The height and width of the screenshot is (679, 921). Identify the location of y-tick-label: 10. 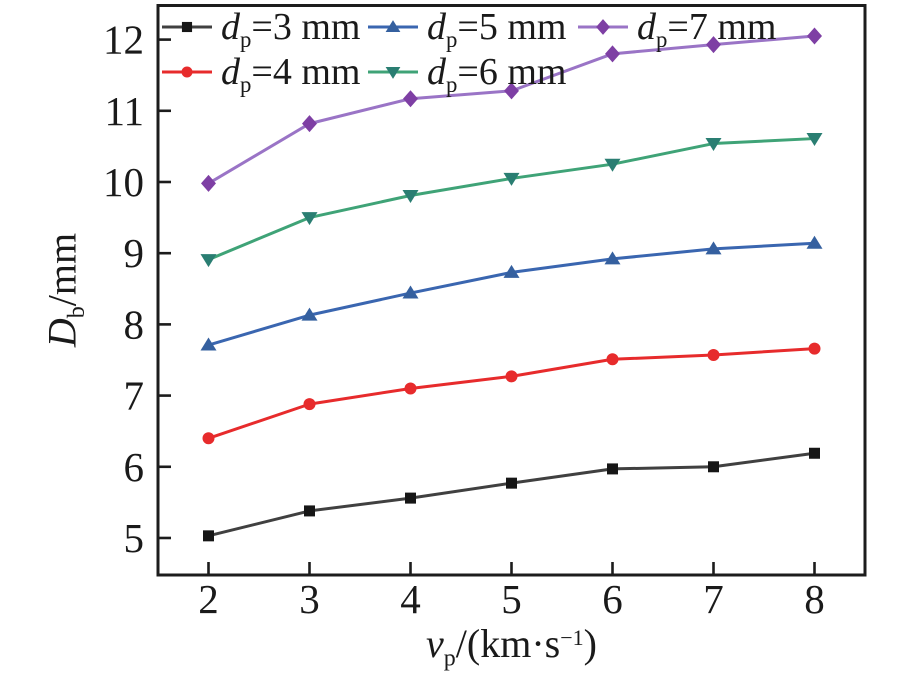
(123, 182).